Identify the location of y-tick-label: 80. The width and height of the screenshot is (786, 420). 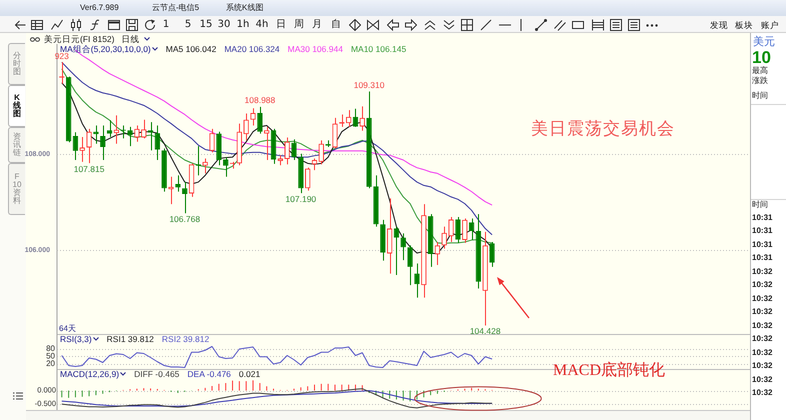
(51, 349).